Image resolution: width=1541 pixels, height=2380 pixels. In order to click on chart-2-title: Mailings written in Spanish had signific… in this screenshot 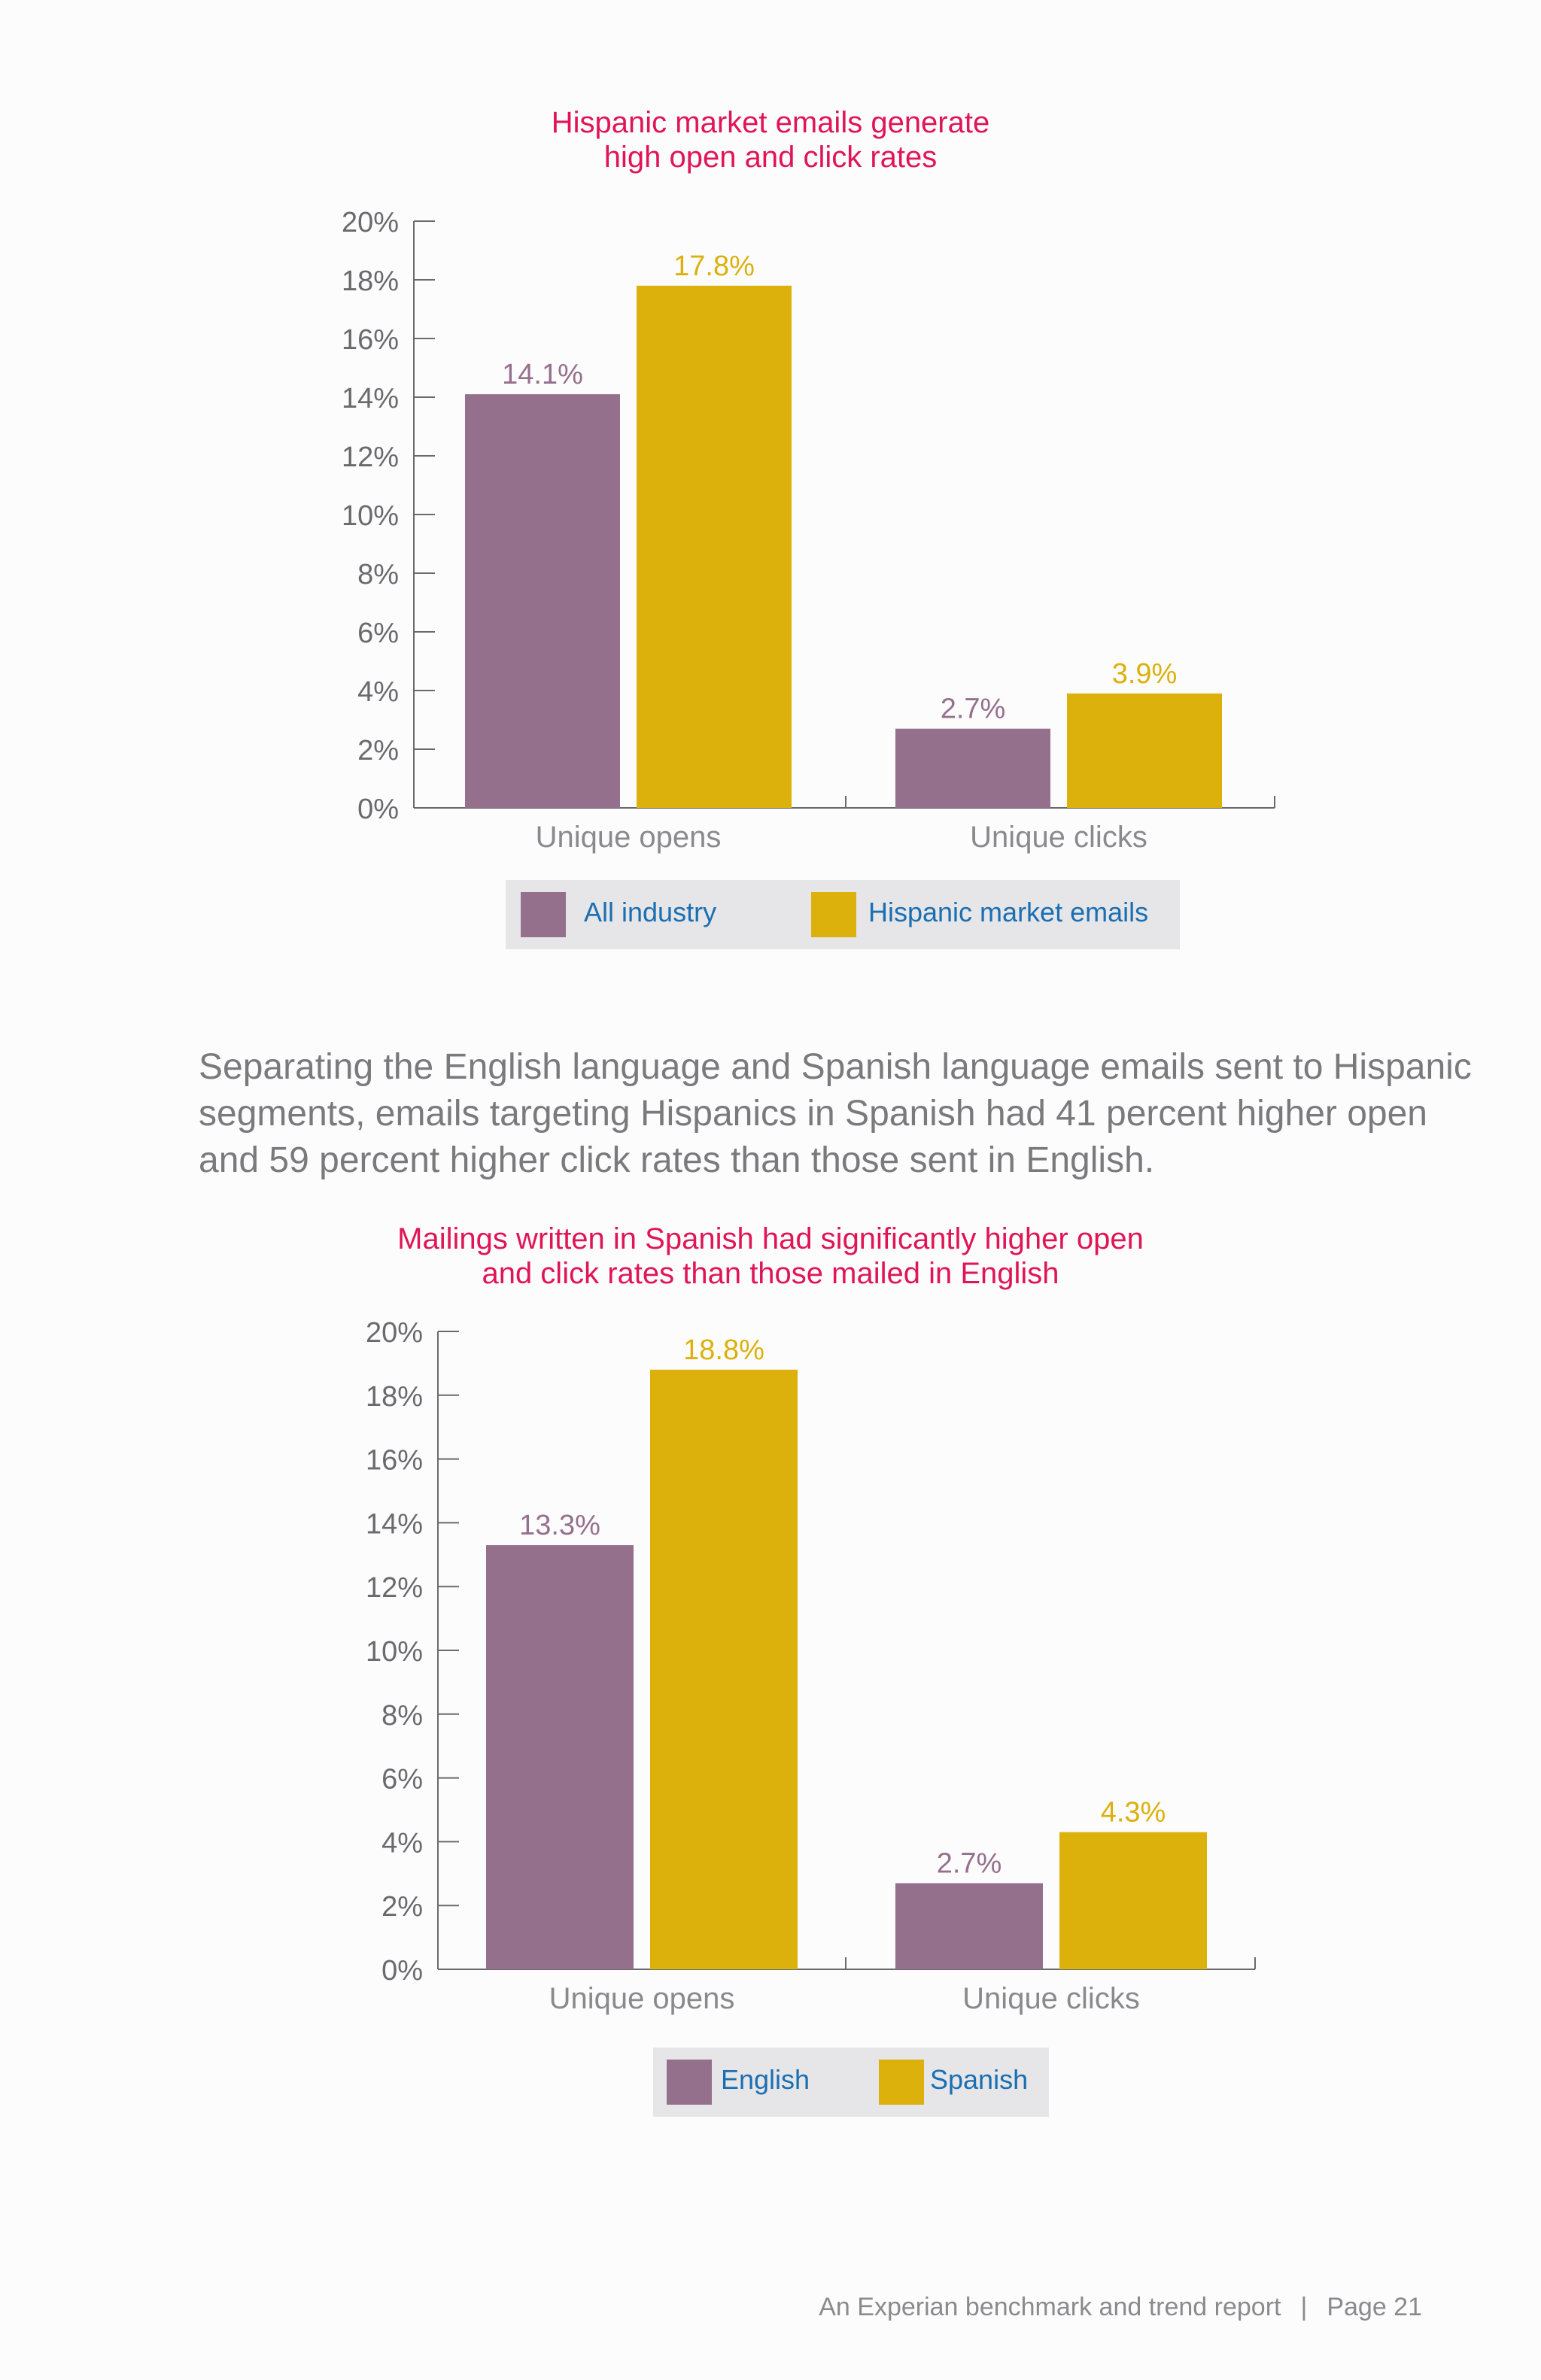, I will do `click(770, 1256)`.